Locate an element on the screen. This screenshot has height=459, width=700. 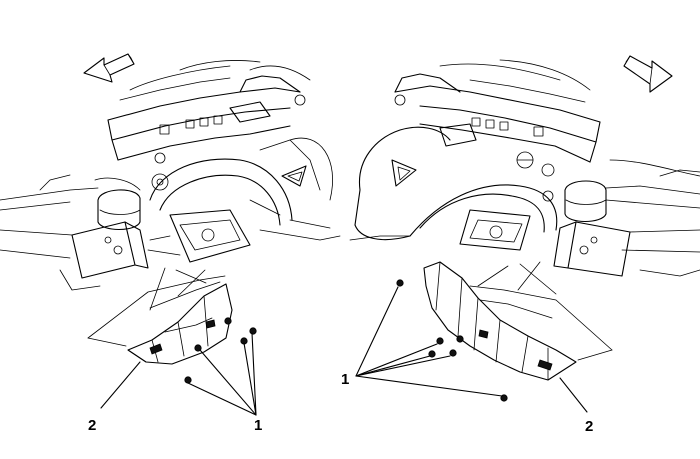
right-leaders is located at coordinates (471, 349).